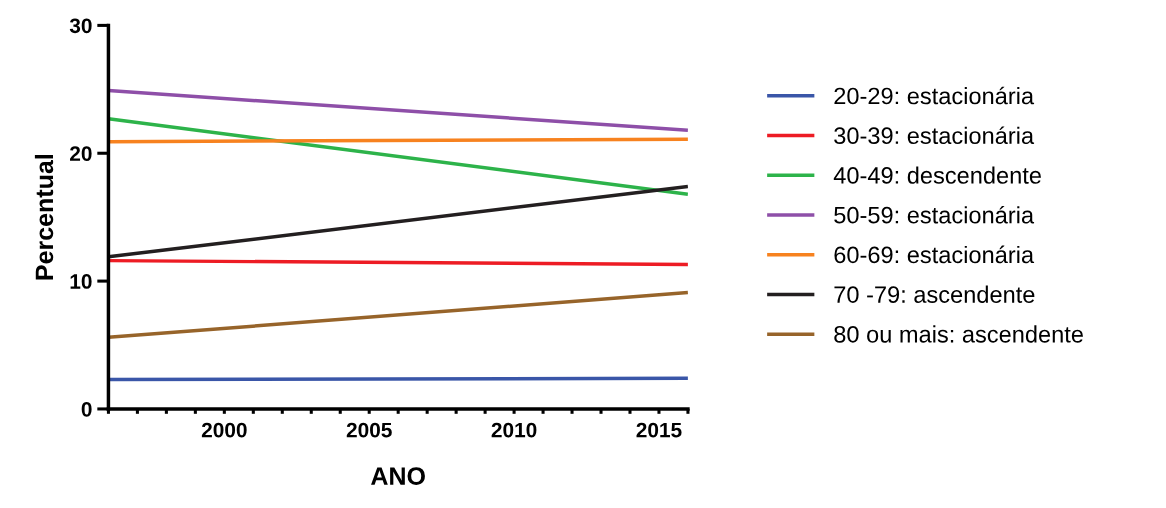 The width and height of the screenshot is (1166, 508). I want to click on legend-label: 80 ou mais: ascendente, so click(958, 334).